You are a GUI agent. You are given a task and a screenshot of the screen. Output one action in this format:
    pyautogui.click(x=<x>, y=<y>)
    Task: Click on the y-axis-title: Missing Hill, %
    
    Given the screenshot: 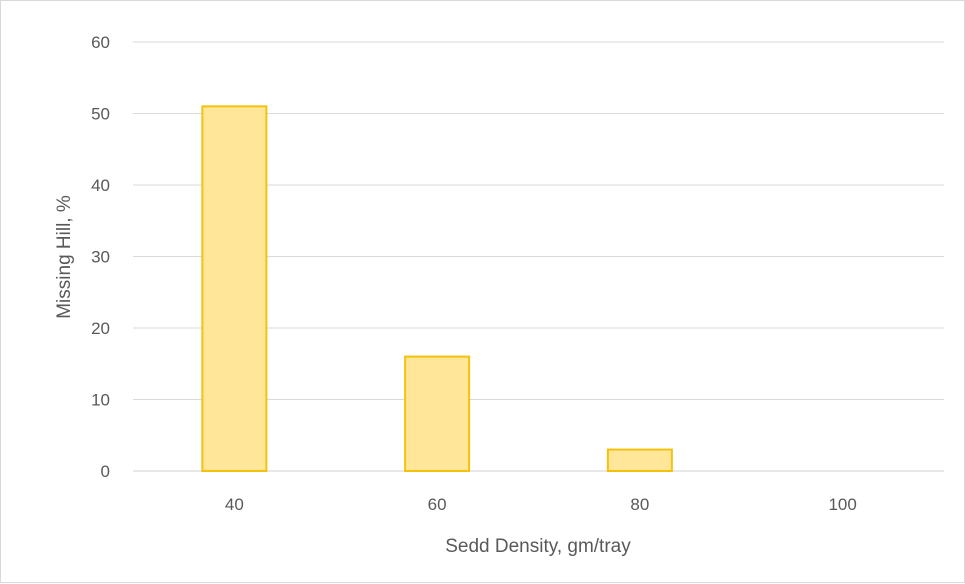 What is the action you would take?
    pyautogui.click(x=64, y=257)
    